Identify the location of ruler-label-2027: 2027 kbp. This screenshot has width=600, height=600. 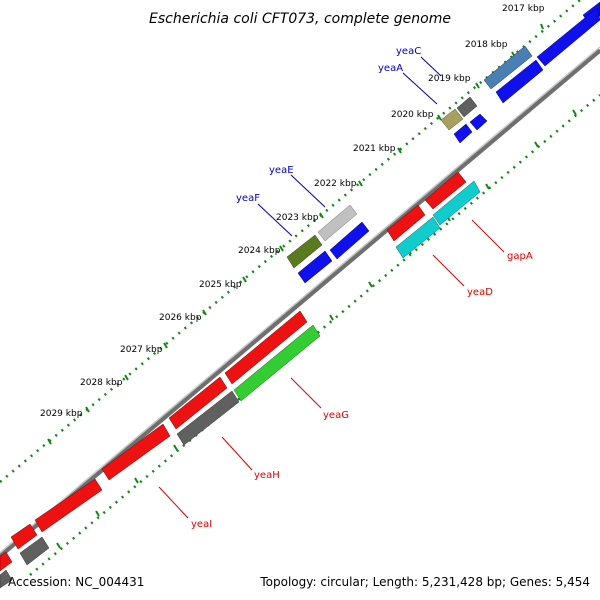
(141, 350).